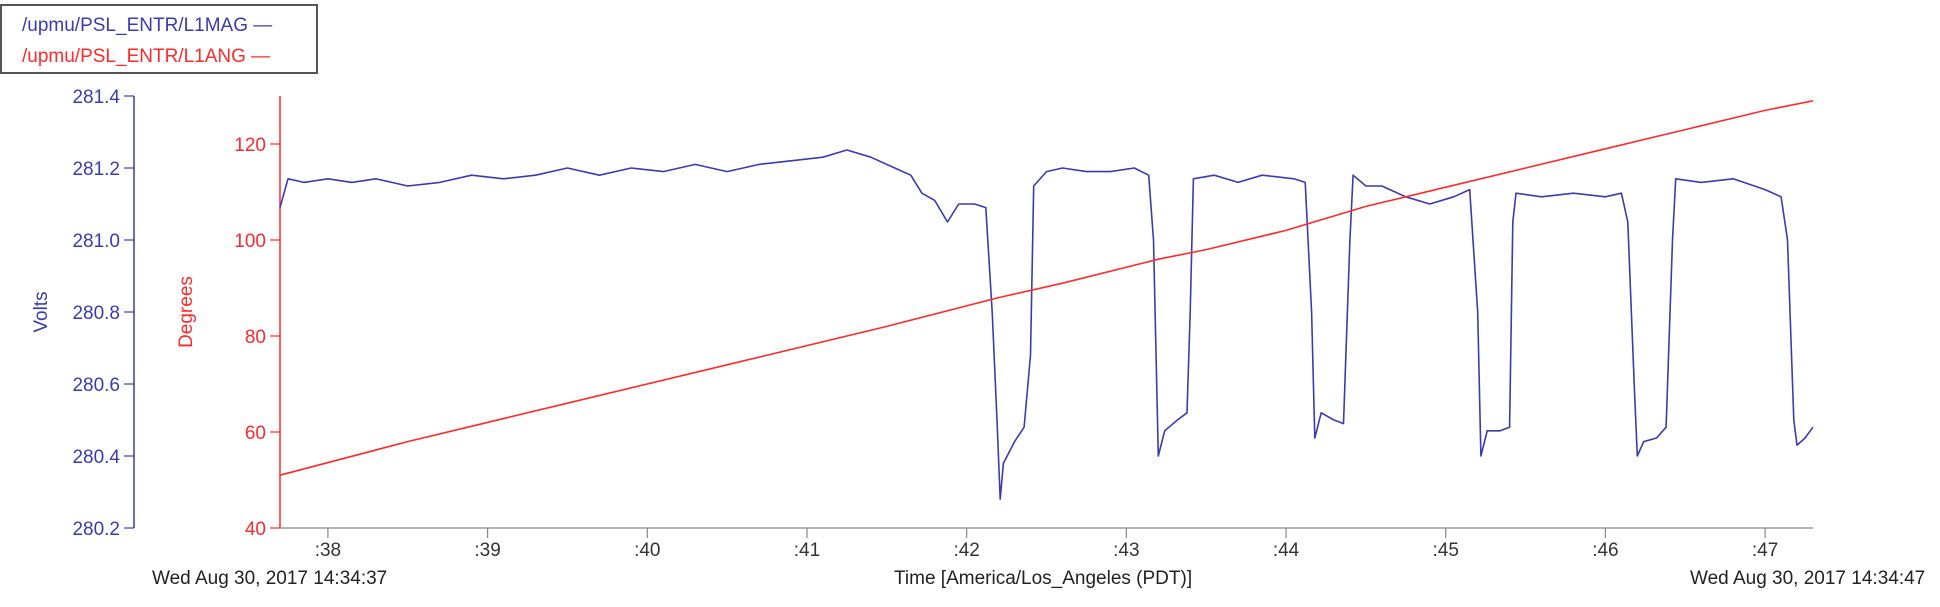  Describe the element at coordinates (250, 241) in the screenshot. I see `degrees-axis-tick-label: 100` at that location.